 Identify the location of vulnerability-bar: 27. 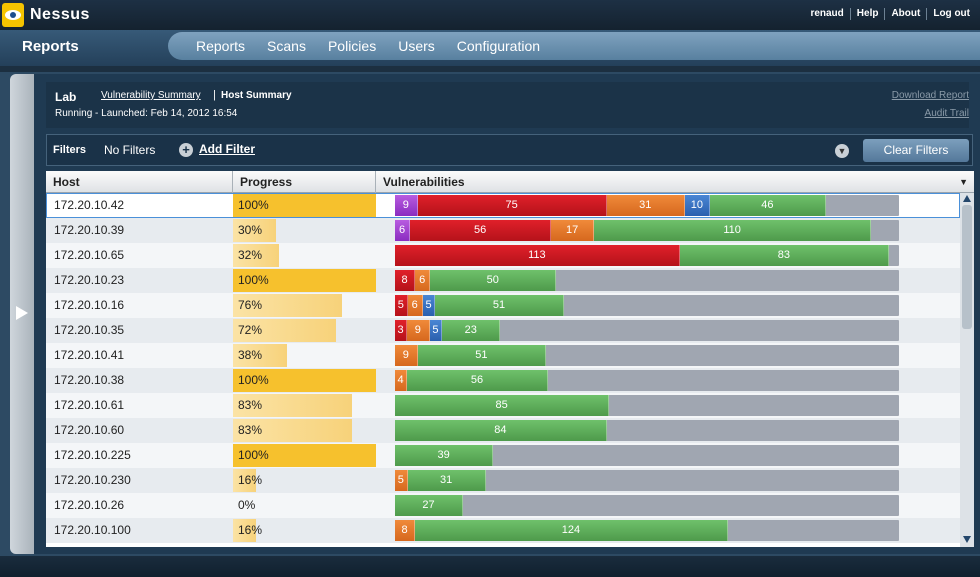
(647, 505).